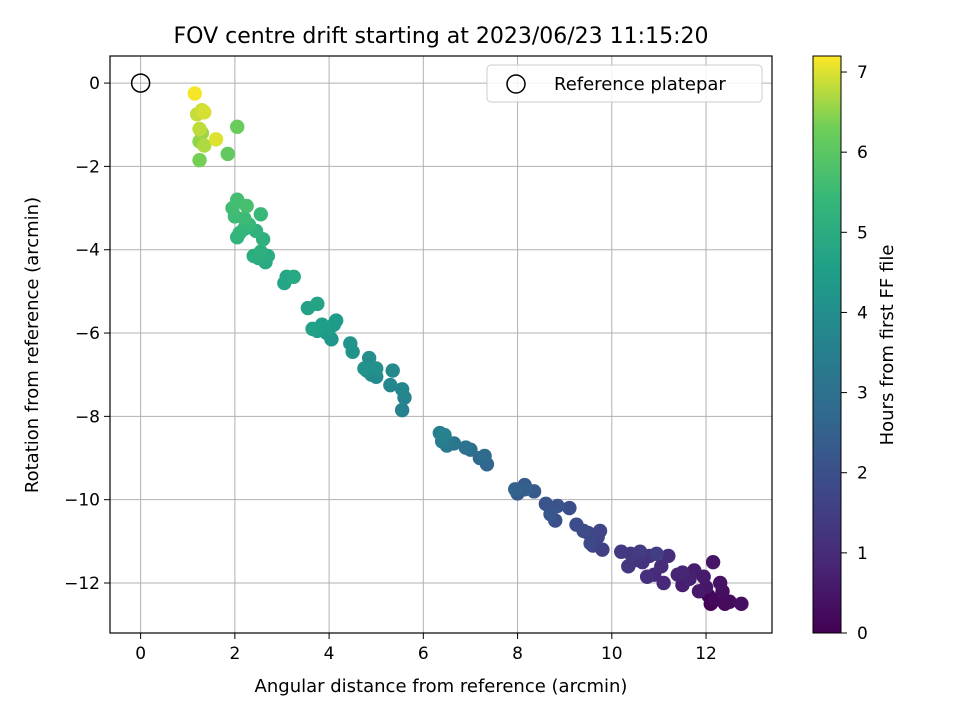  What do you see at coordinates (640, 84) in the screenshot?
I see `legend-entry-label: Reference platepar` at bounding box center [640, 84].